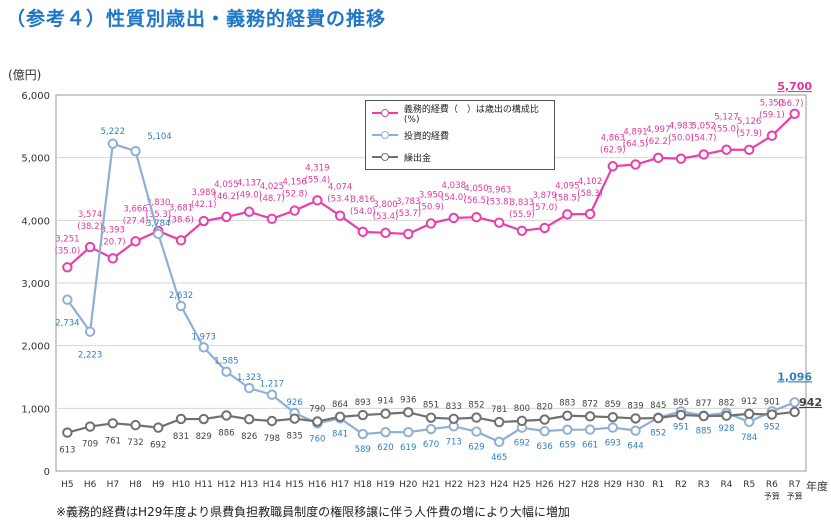  Describe the element at coordinates (135, 209) in the screenshot. I see `data-label-mandatory: 3,666` at that location.